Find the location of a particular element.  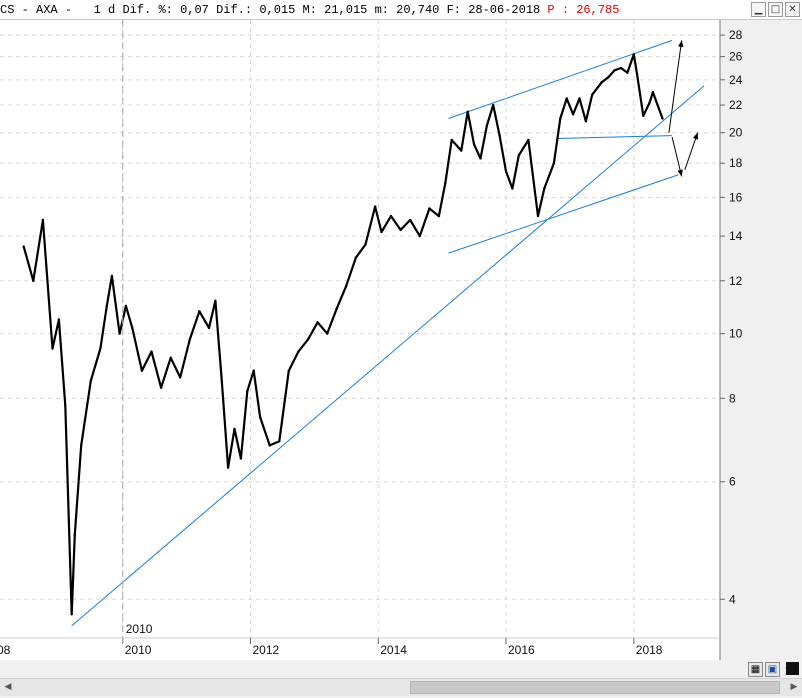

x-tick-label: 2014 is located at coordinates (393, 650).